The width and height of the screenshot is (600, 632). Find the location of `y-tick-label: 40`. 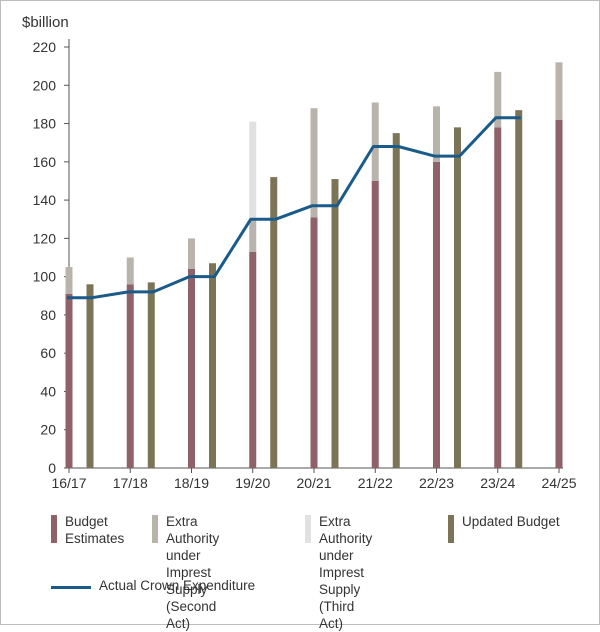

y-tick-label: 40 is located at coordinates (48, 391).